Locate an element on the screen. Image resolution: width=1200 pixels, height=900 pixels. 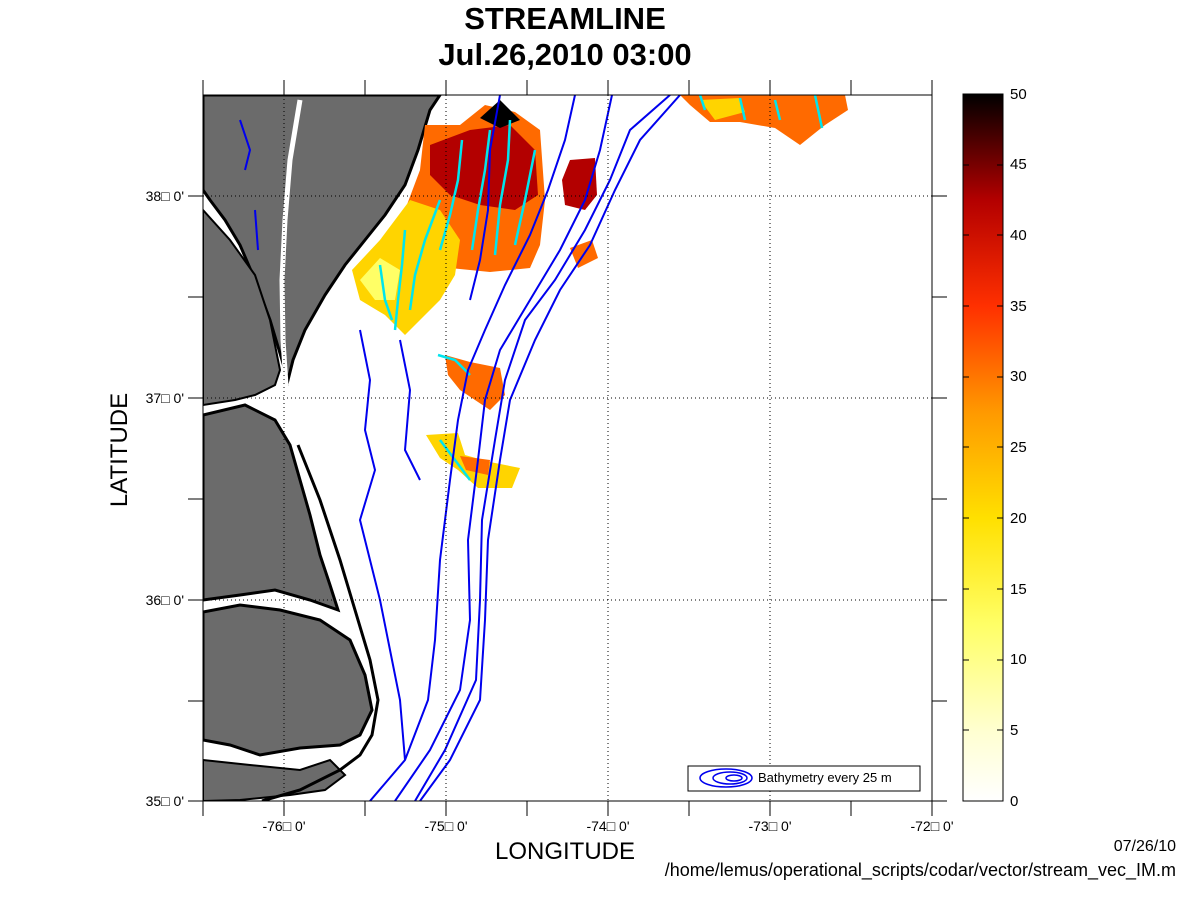
colorbar-ticks is located at coordinates (983, 447).